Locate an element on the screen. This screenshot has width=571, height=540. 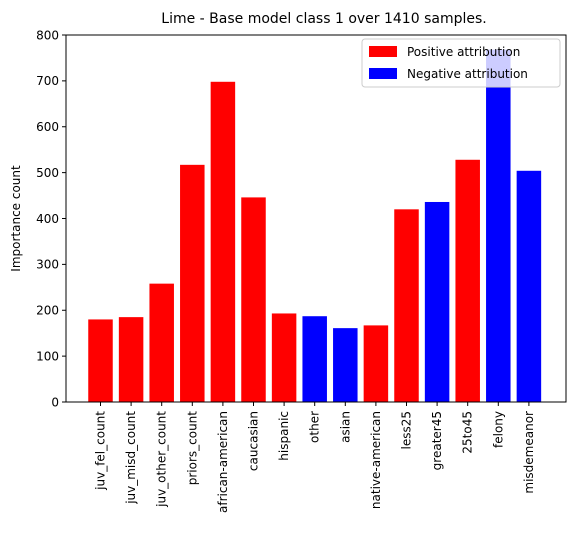
x-tick-label: native-american is located at coordinates (376, 460).